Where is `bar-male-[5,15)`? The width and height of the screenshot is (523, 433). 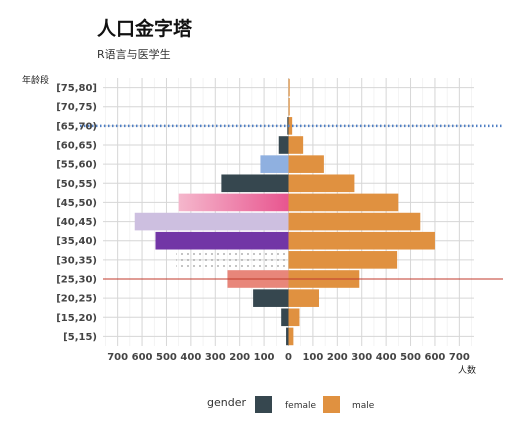
bar-male-[5,15) is located at coordinates (291, 336).